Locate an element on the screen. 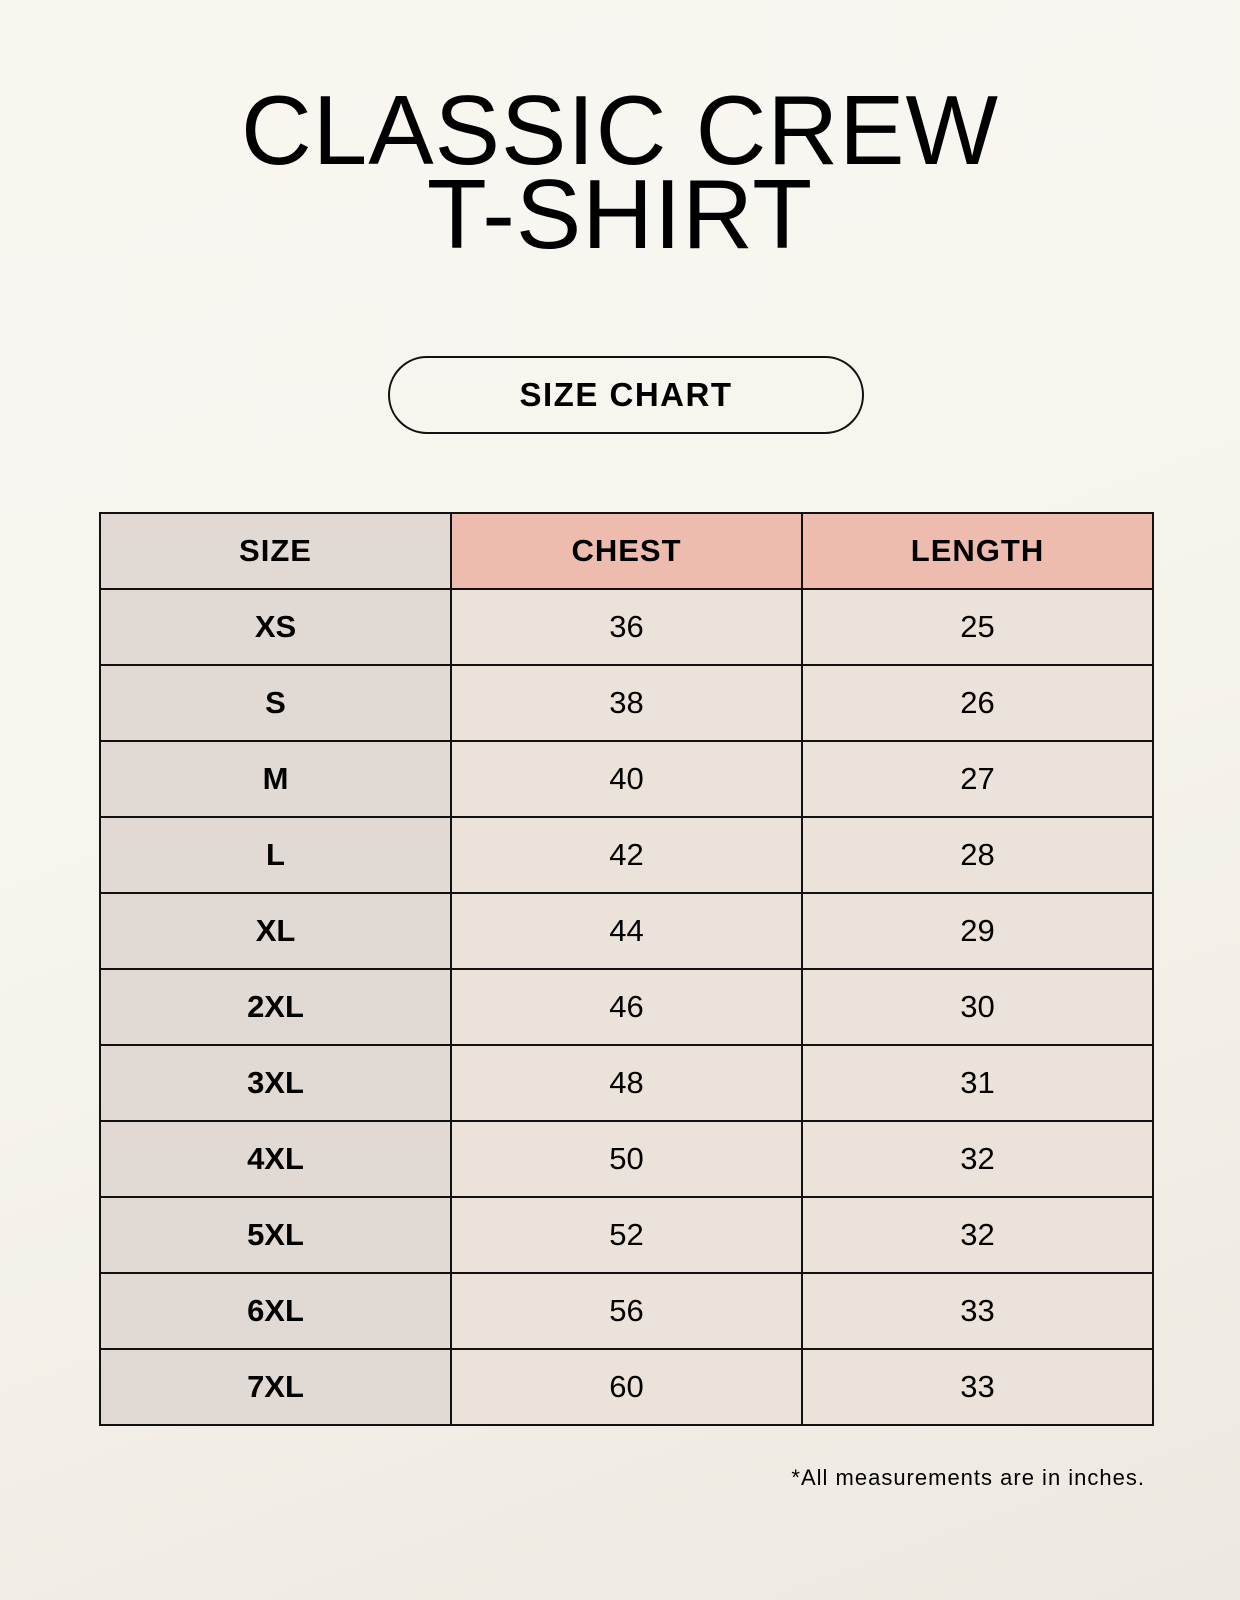 This screenshot has height=1600, width=1240. cell-length: 31 is located at coordinates (977, 1083).